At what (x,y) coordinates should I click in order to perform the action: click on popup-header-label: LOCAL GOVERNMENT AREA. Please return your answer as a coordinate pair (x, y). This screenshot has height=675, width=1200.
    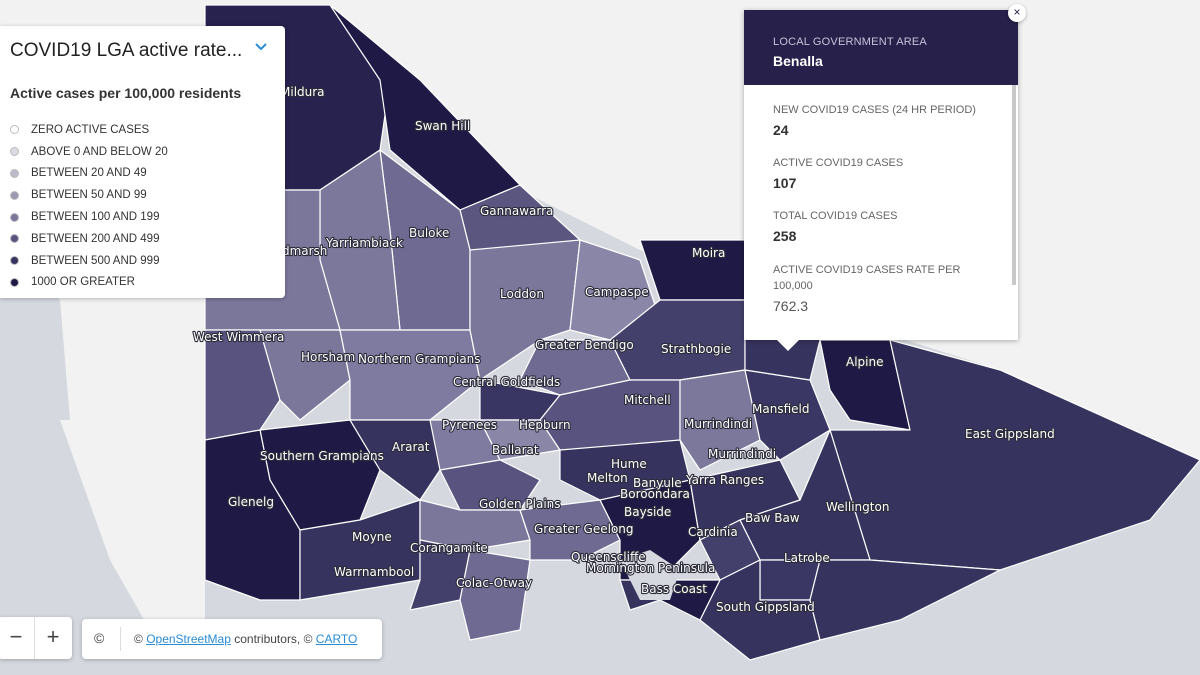
    Looking at the image, I should click on (850, 42).